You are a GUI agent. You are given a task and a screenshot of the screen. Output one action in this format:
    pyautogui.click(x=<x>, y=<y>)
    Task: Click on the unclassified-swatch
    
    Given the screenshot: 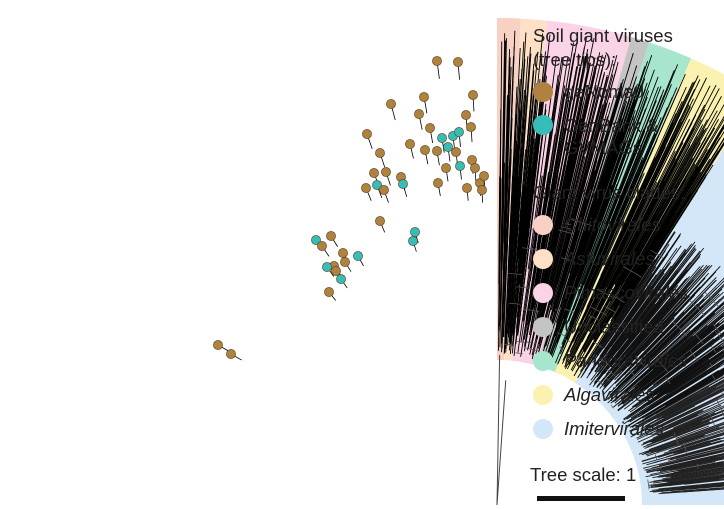 What is the action you would take?
    pyautogui.click(x=543, y=327)
    